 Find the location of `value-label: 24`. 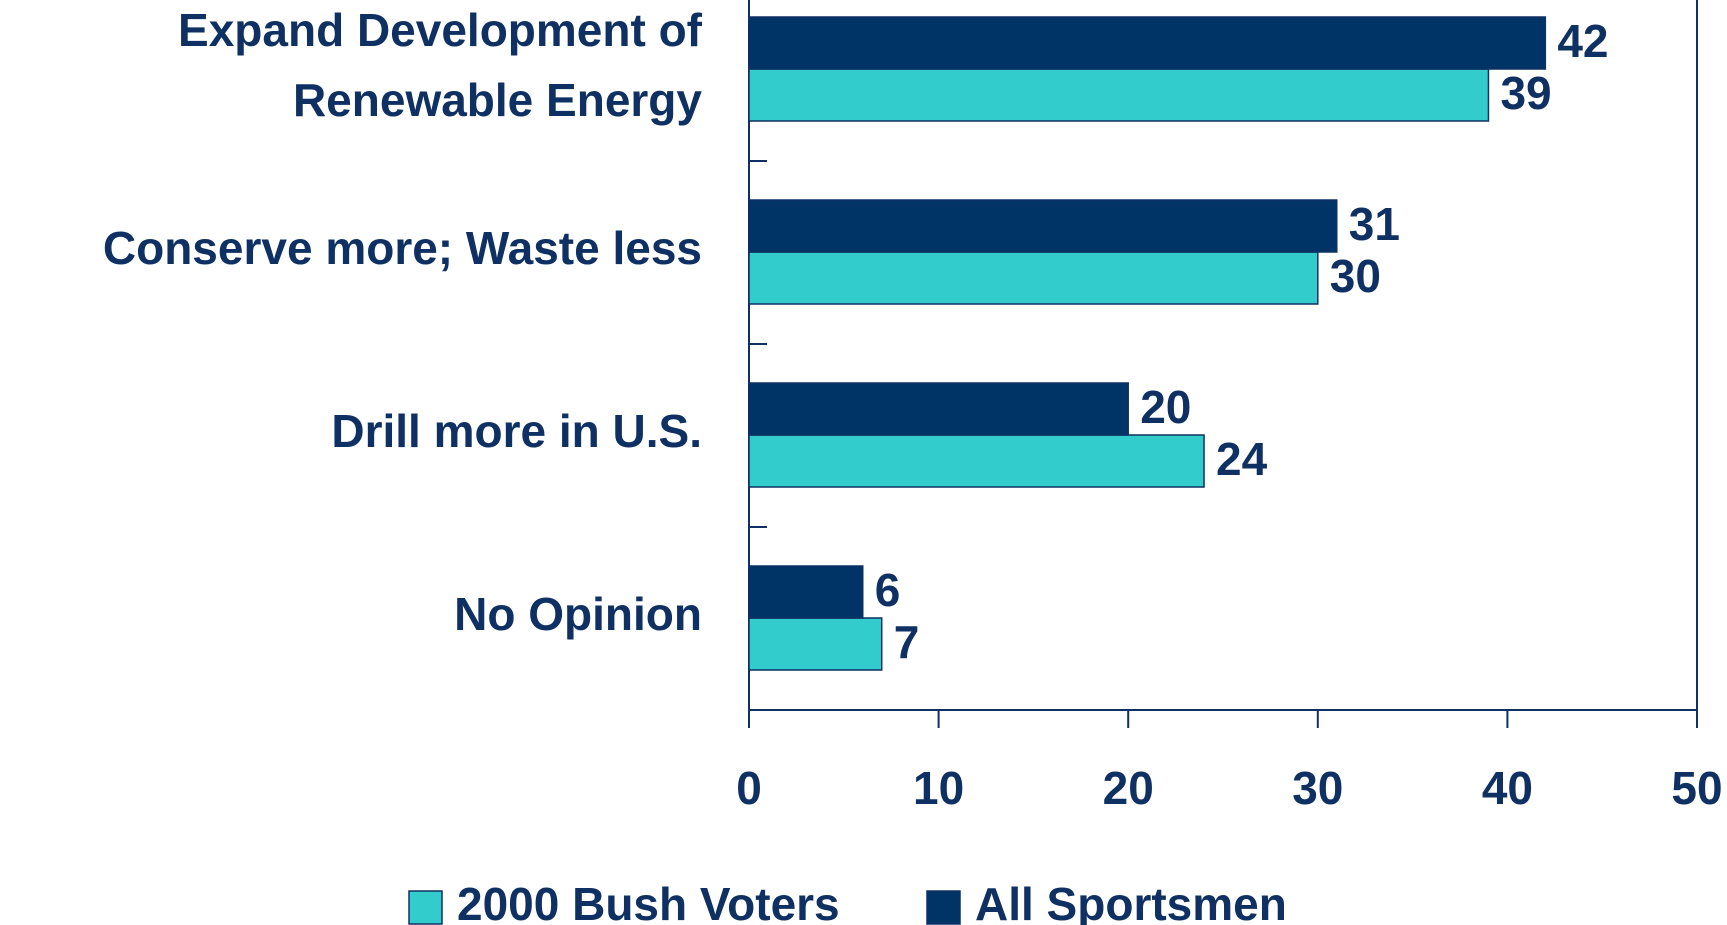

value-label: 24 is located at coordinates (1242, 459).